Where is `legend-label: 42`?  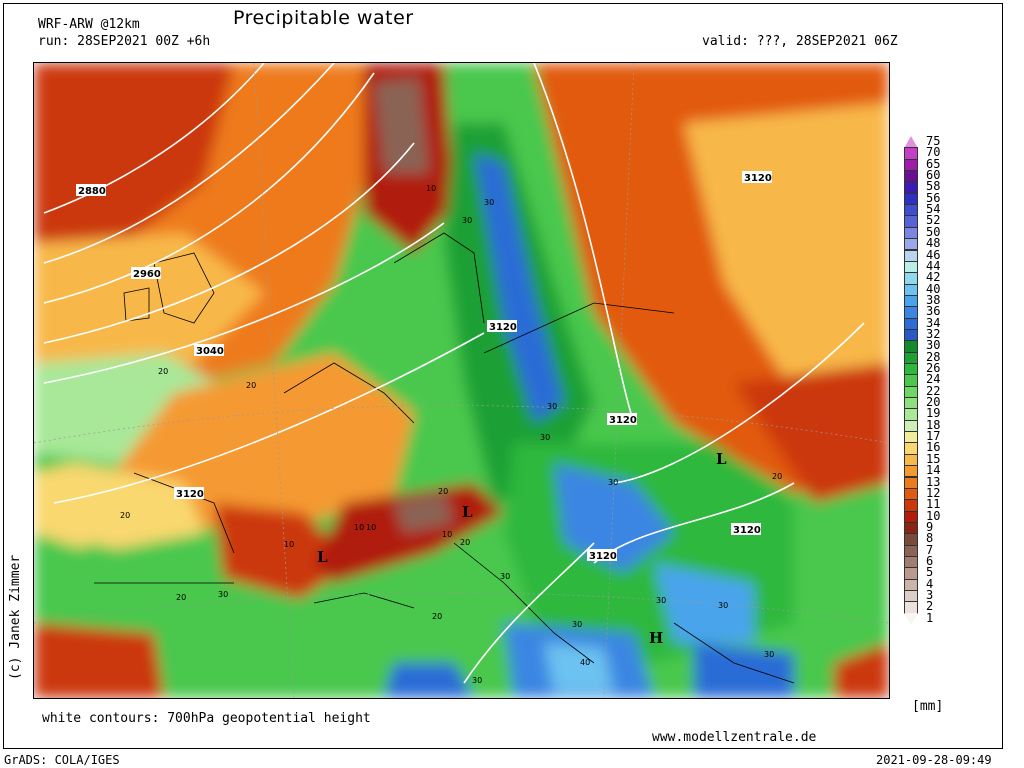 legend-label: 42 is located at coordinates (933, 277).